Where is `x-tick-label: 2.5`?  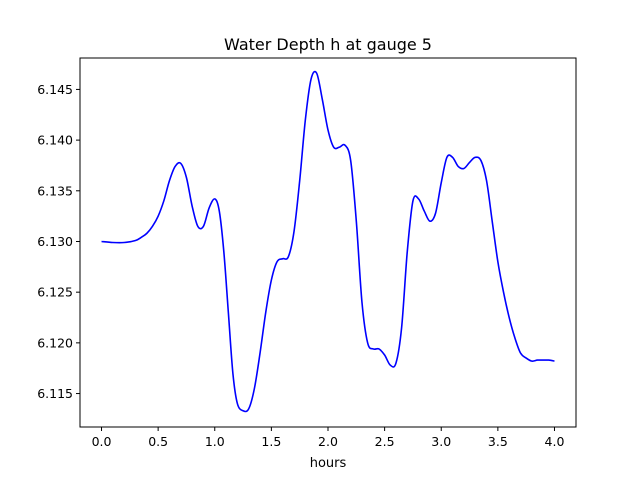
x-tick-label: 2.5 is located at coordinates (385, 441).